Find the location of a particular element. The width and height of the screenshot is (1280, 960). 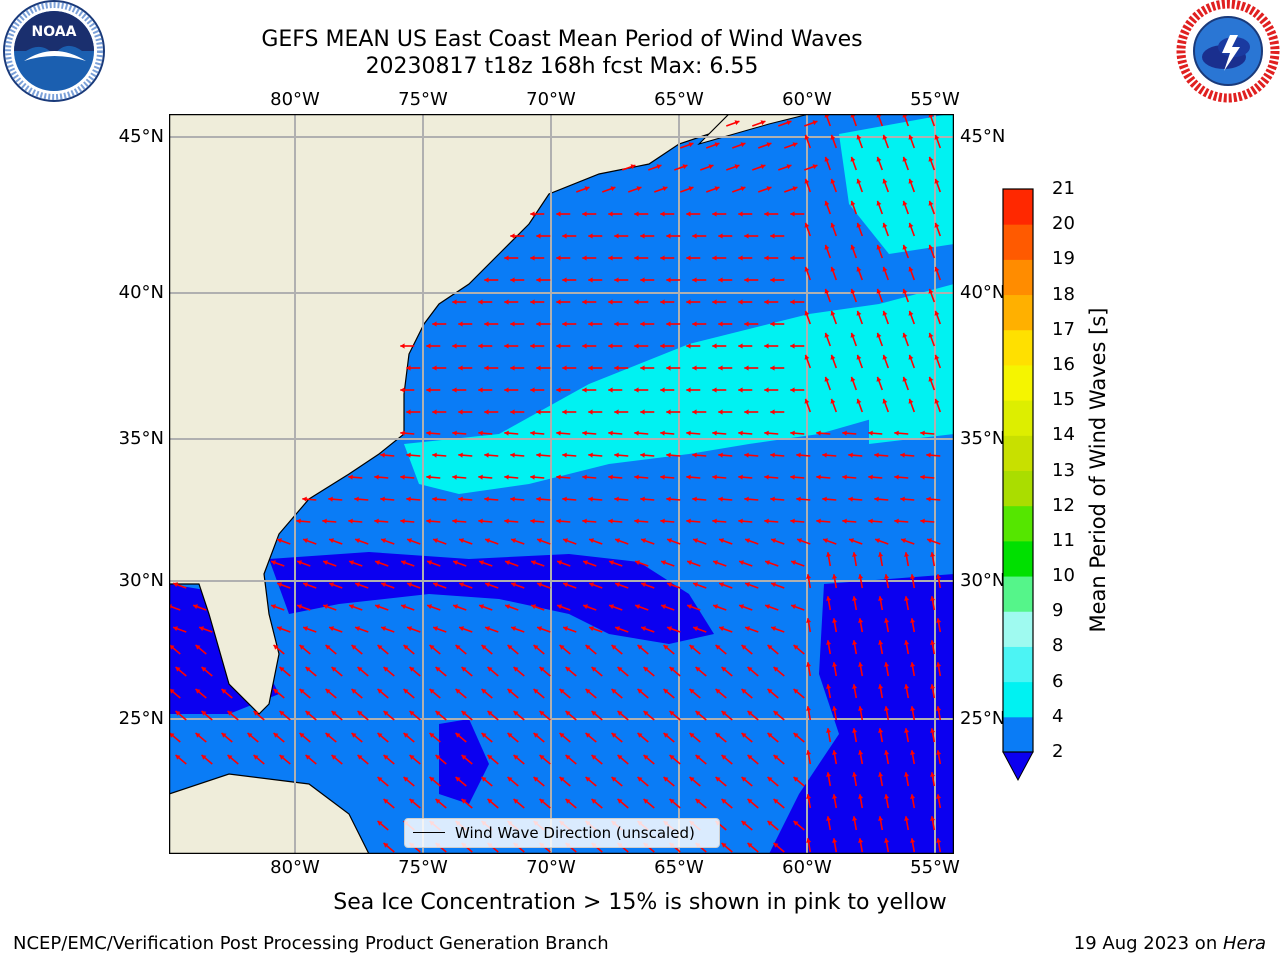

colorbar-tick-label: 20 is located at coordinates (1063, 224).